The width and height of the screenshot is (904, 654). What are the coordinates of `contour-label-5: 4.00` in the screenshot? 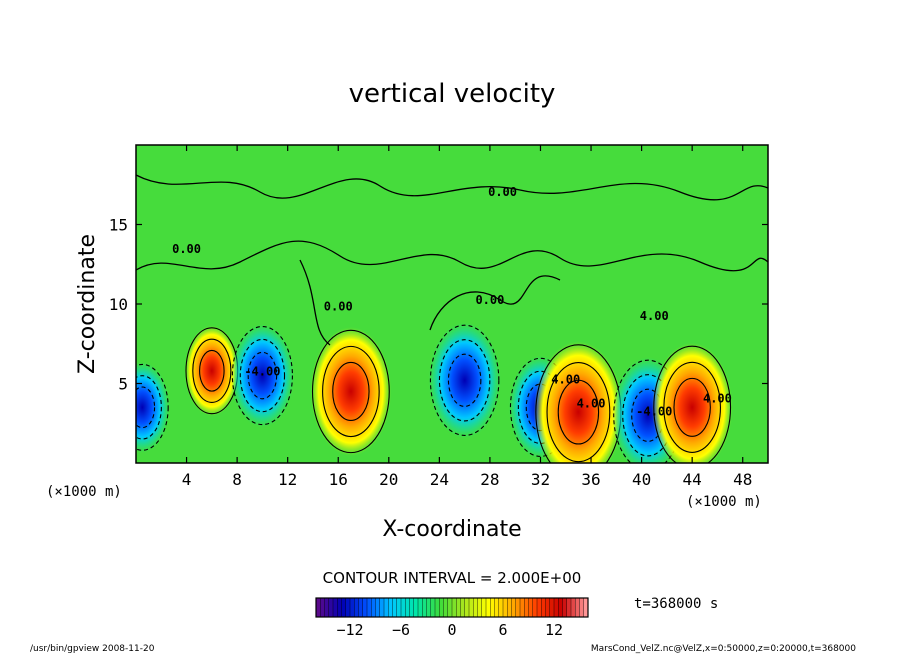 It's located at (591, 403).